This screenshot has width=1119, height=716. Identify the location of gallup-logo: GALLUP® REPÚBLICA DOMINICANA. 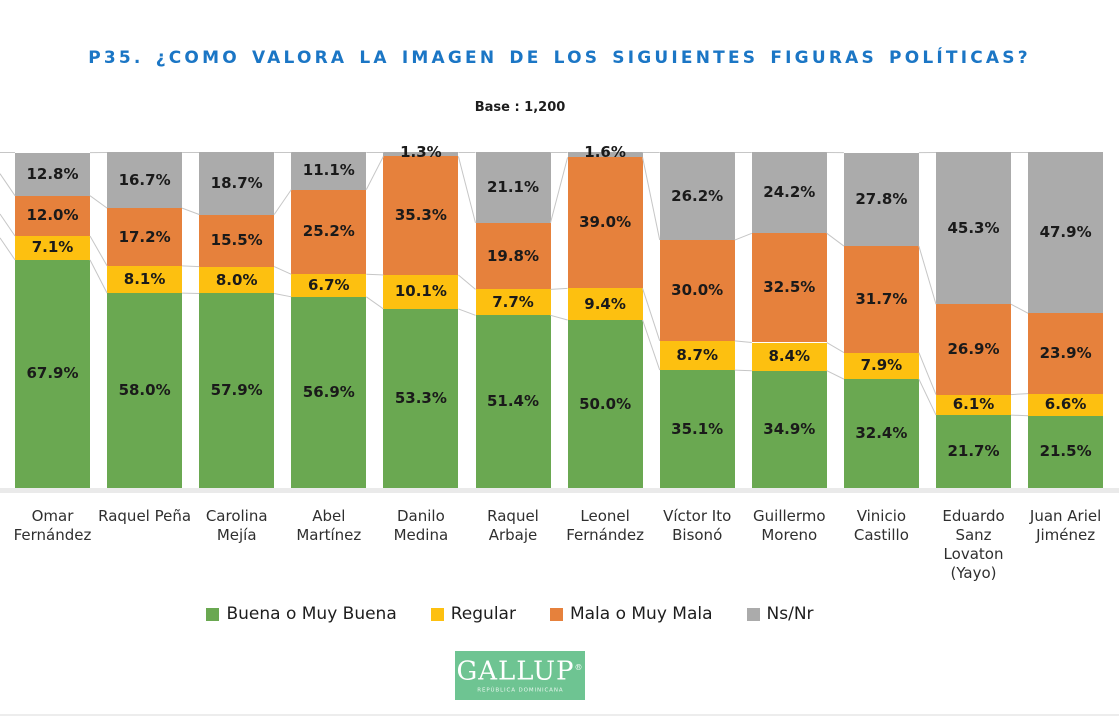
(520, 675).